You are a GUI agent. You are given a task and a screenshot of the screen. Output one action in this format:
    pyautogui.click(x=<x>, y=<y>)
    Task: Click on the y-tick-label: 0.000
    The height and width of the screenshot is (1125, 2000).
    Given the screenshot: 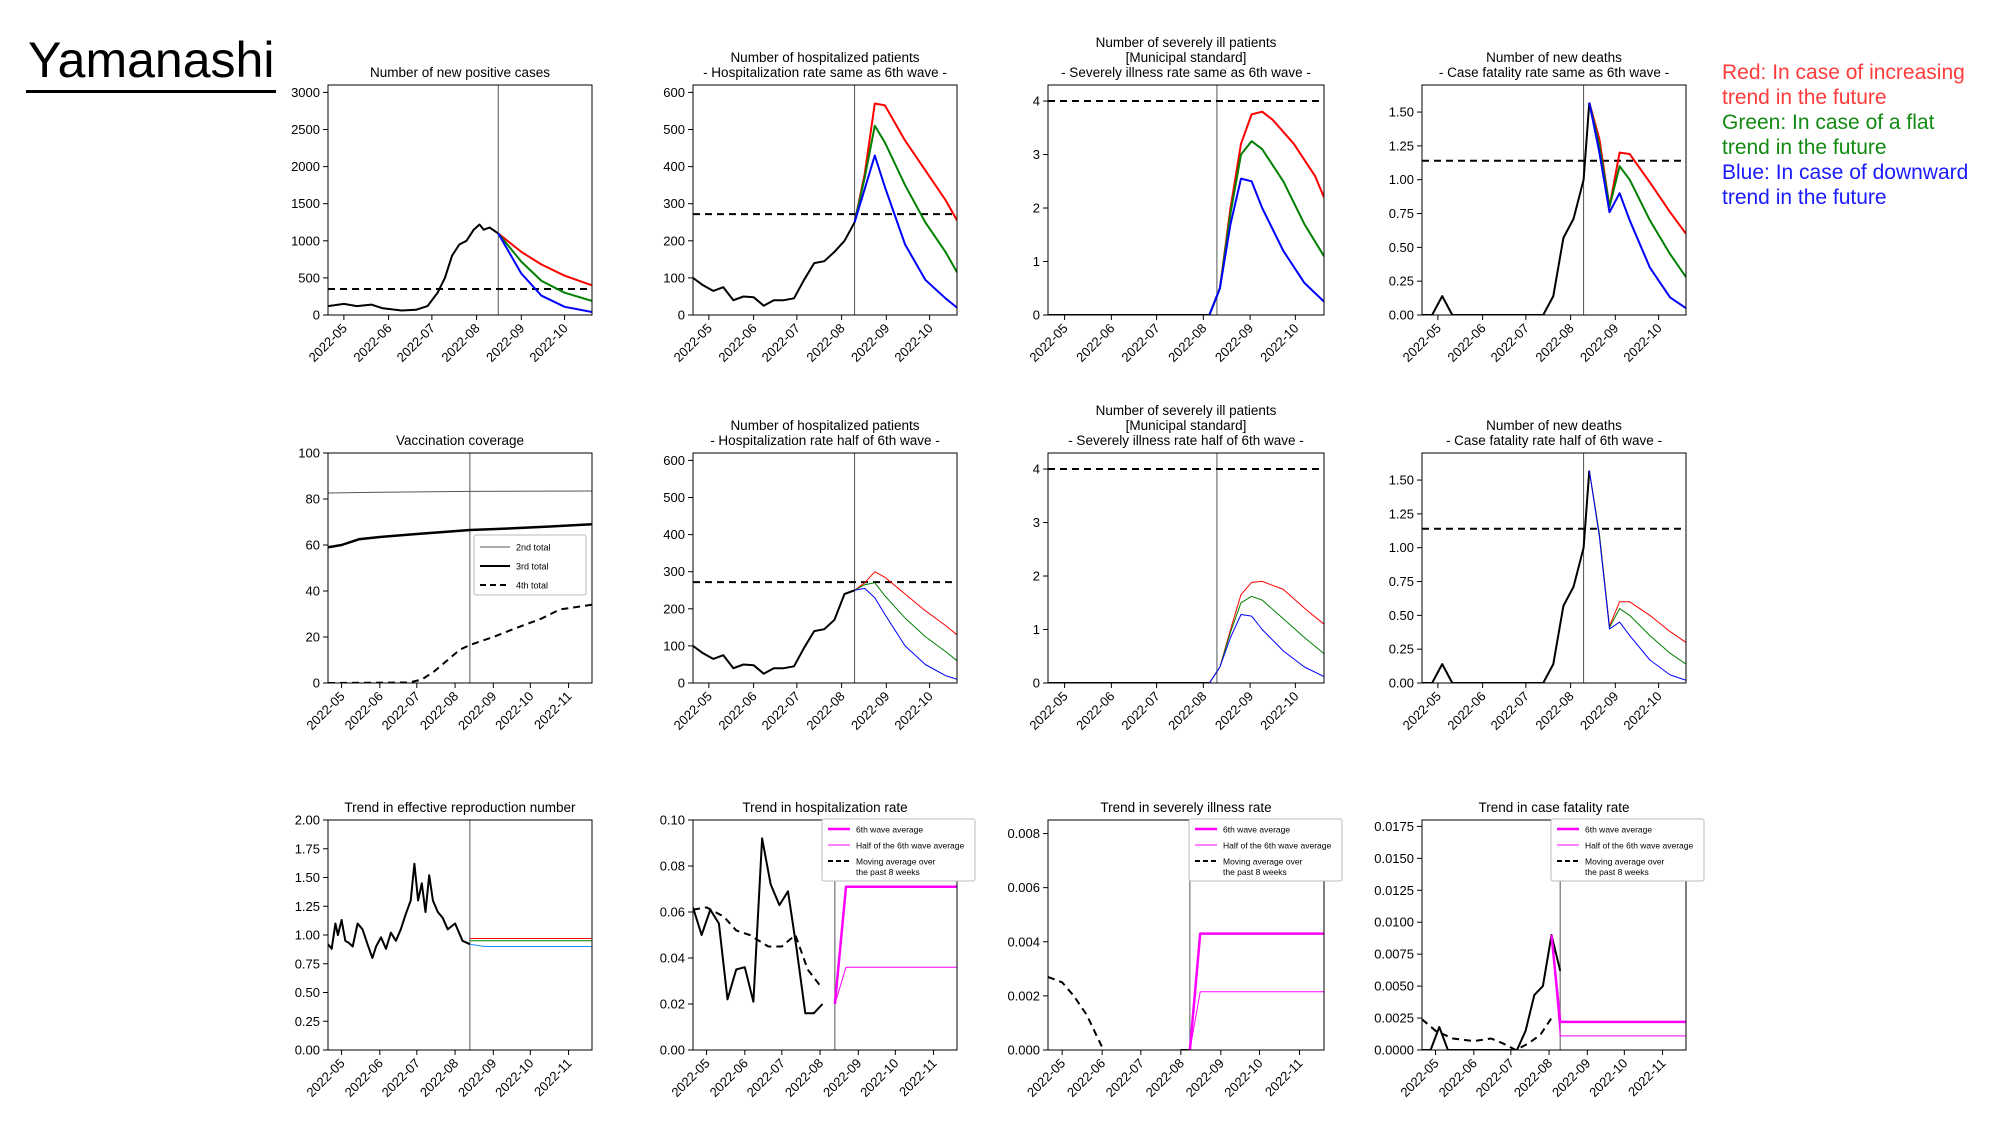 What is the action you would take?
    pyautogui.click(x=1023, y=1050)
    